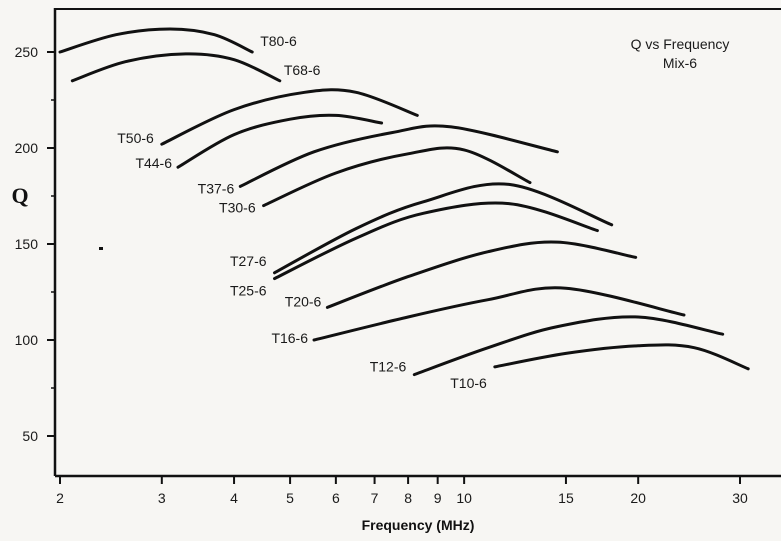 The height and width of the screenshot is (541, 781). I want to click on curve-label-t68-6: T68-6, so click(302, 70).